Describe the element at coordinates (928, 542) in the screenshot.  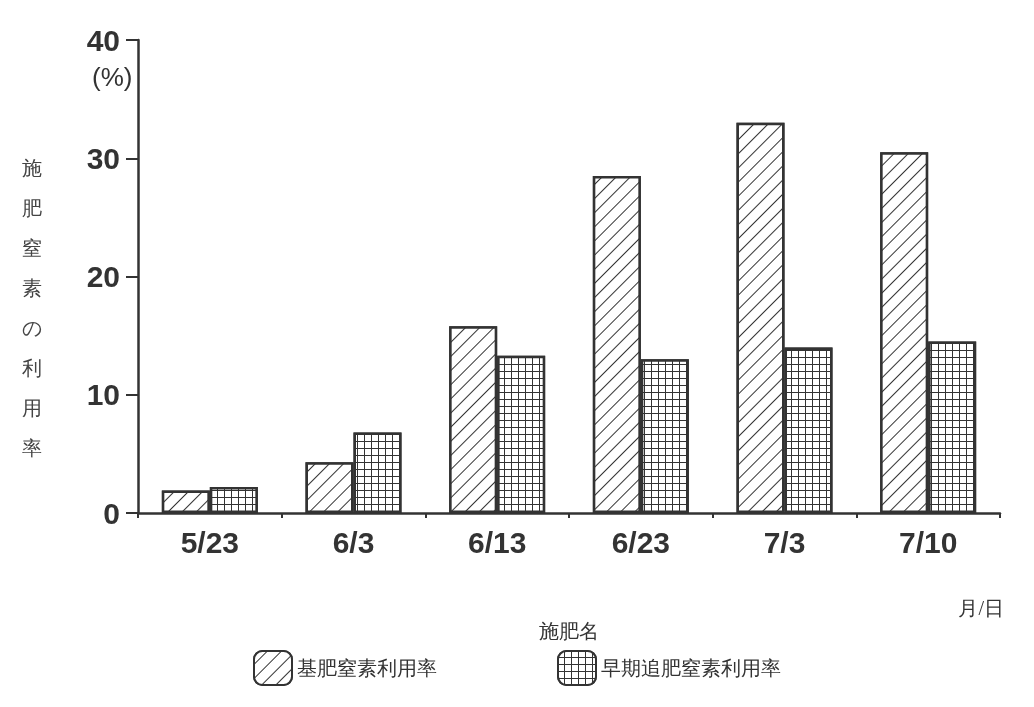
I see `x-tick-label: 7/10` at that location.